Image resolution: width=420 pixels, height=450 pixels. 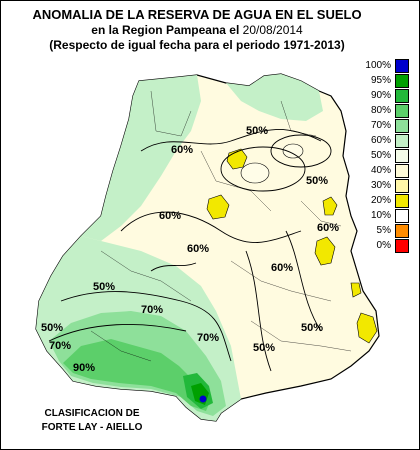 I want to click on classification-credit-line2: FORTE LAY - AIELLO, so click(x=92, y=427).